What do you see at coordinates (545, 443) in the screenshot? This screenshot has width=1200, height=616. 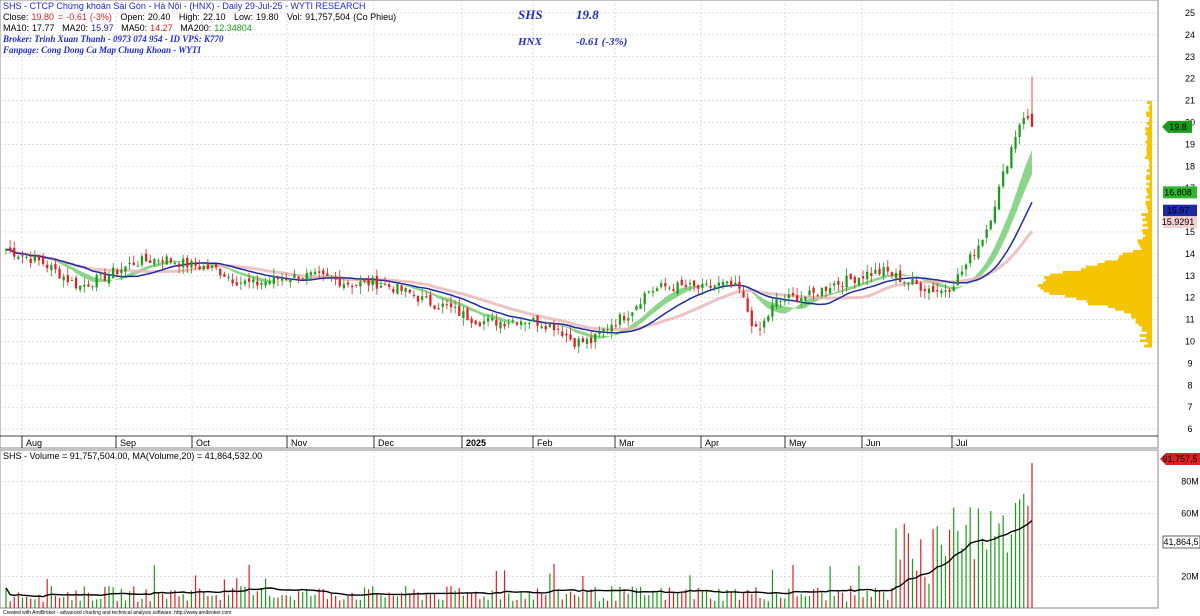 I see `month-label: Feb` at bounding box center [545, 443].